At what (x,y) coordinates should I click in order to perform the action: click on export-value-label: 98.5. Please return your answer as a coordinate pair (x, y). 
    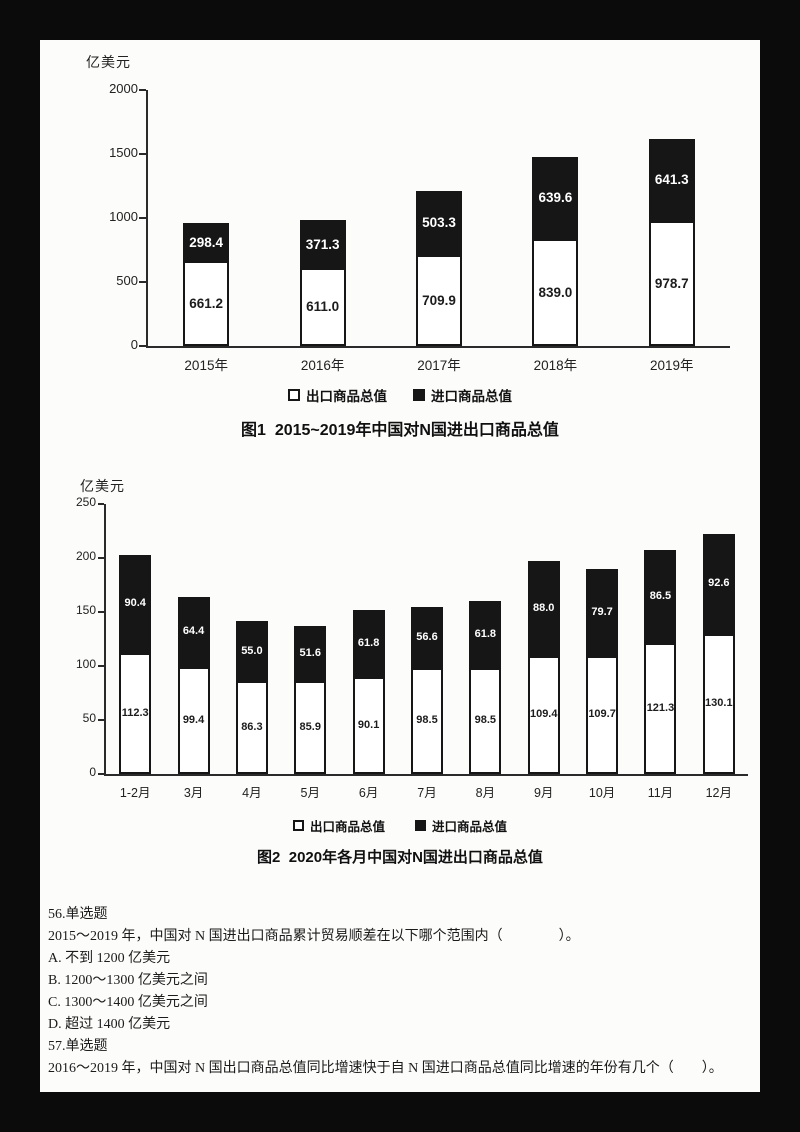
    Looking at the image, I should click on (485, 720).